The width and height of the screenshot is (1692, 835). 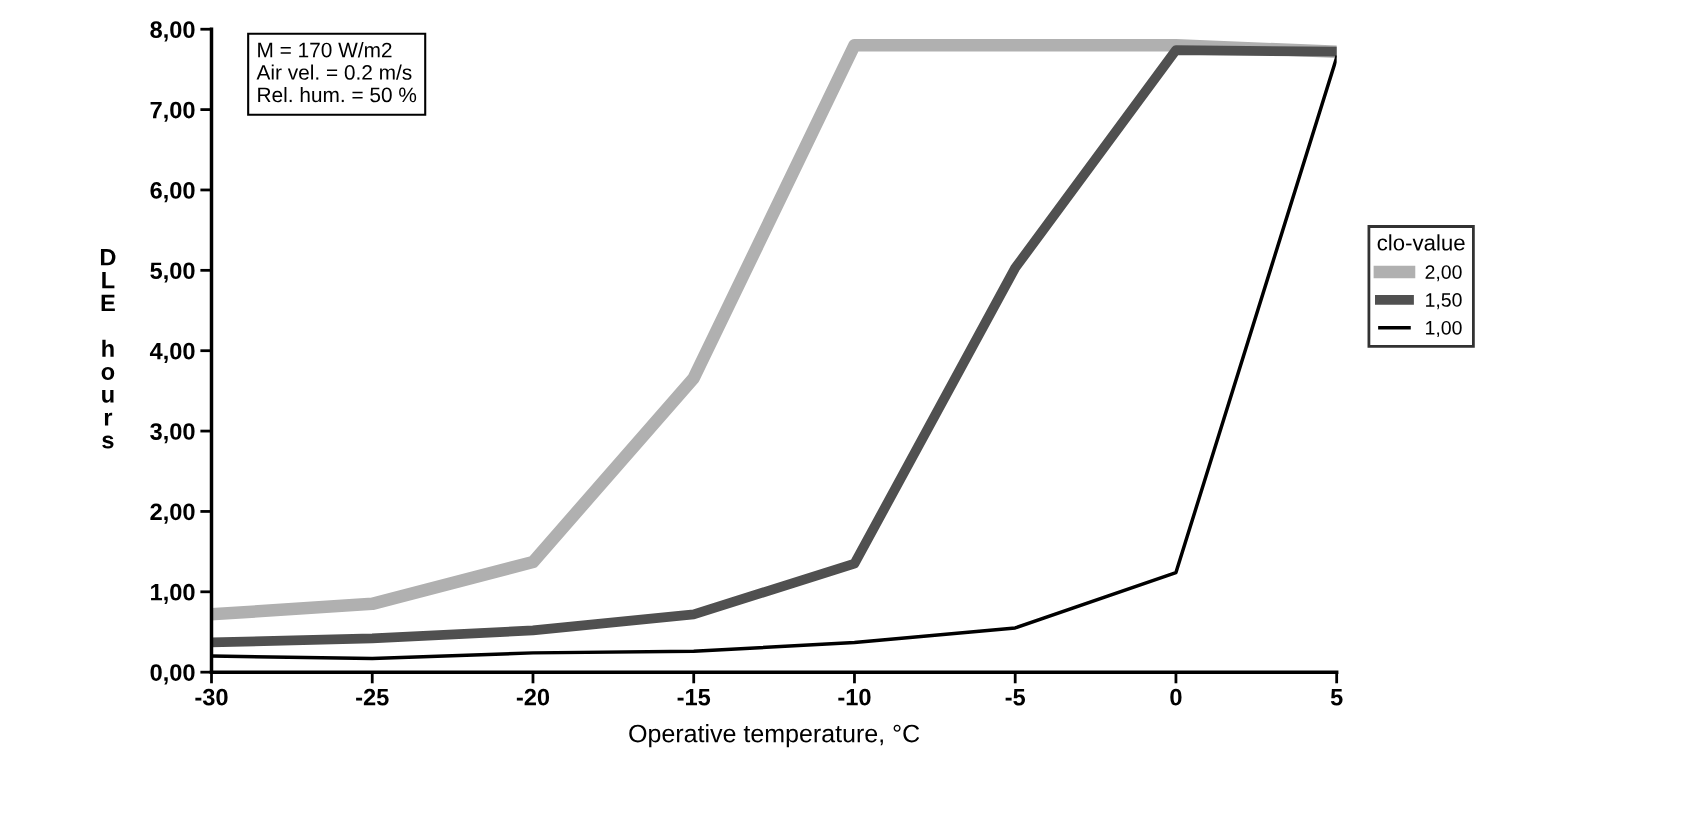 What do you see at coordinates (1444, 301) in the screenshot?
I see `legend-label: 1,50` at bounding box center [1444, 301].